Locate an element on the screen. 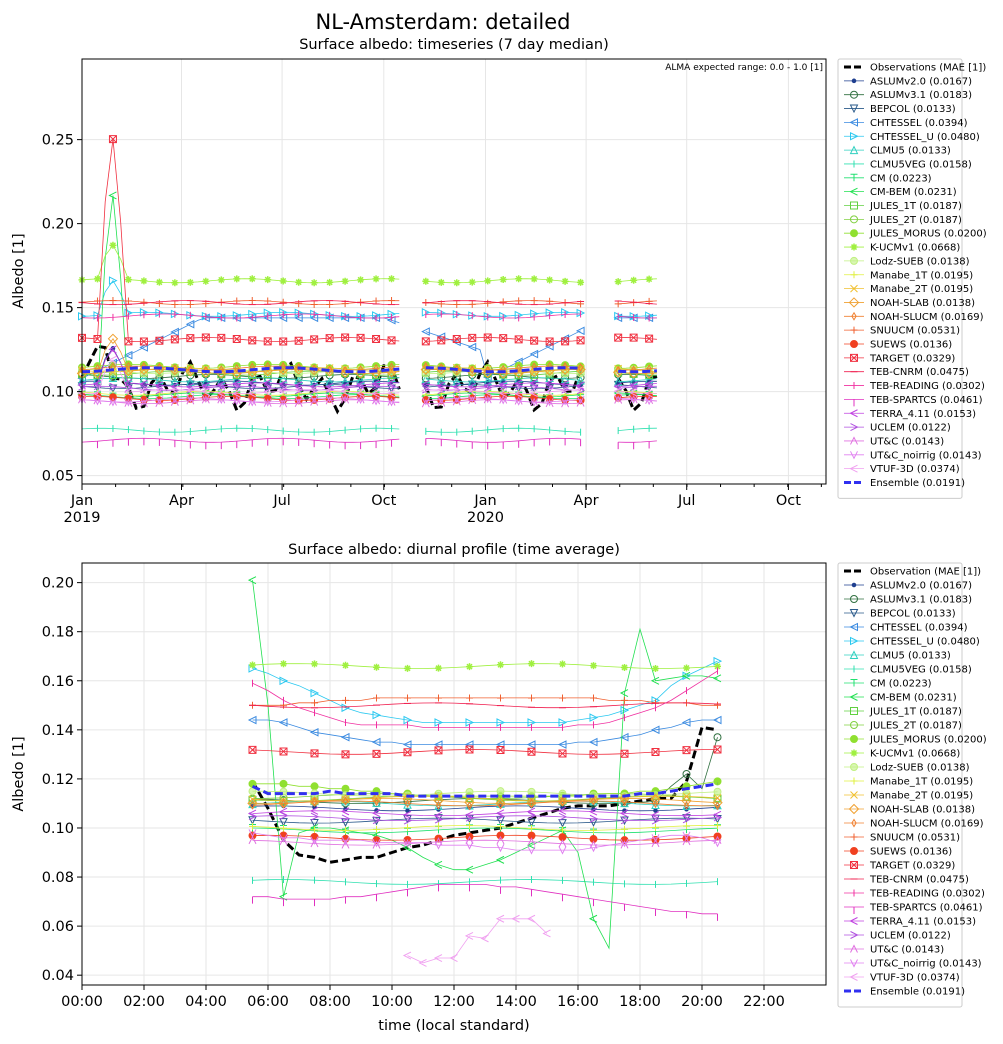  legend-label: CHTESSEL_U (0.0480) is located at coordinates (925, 137).